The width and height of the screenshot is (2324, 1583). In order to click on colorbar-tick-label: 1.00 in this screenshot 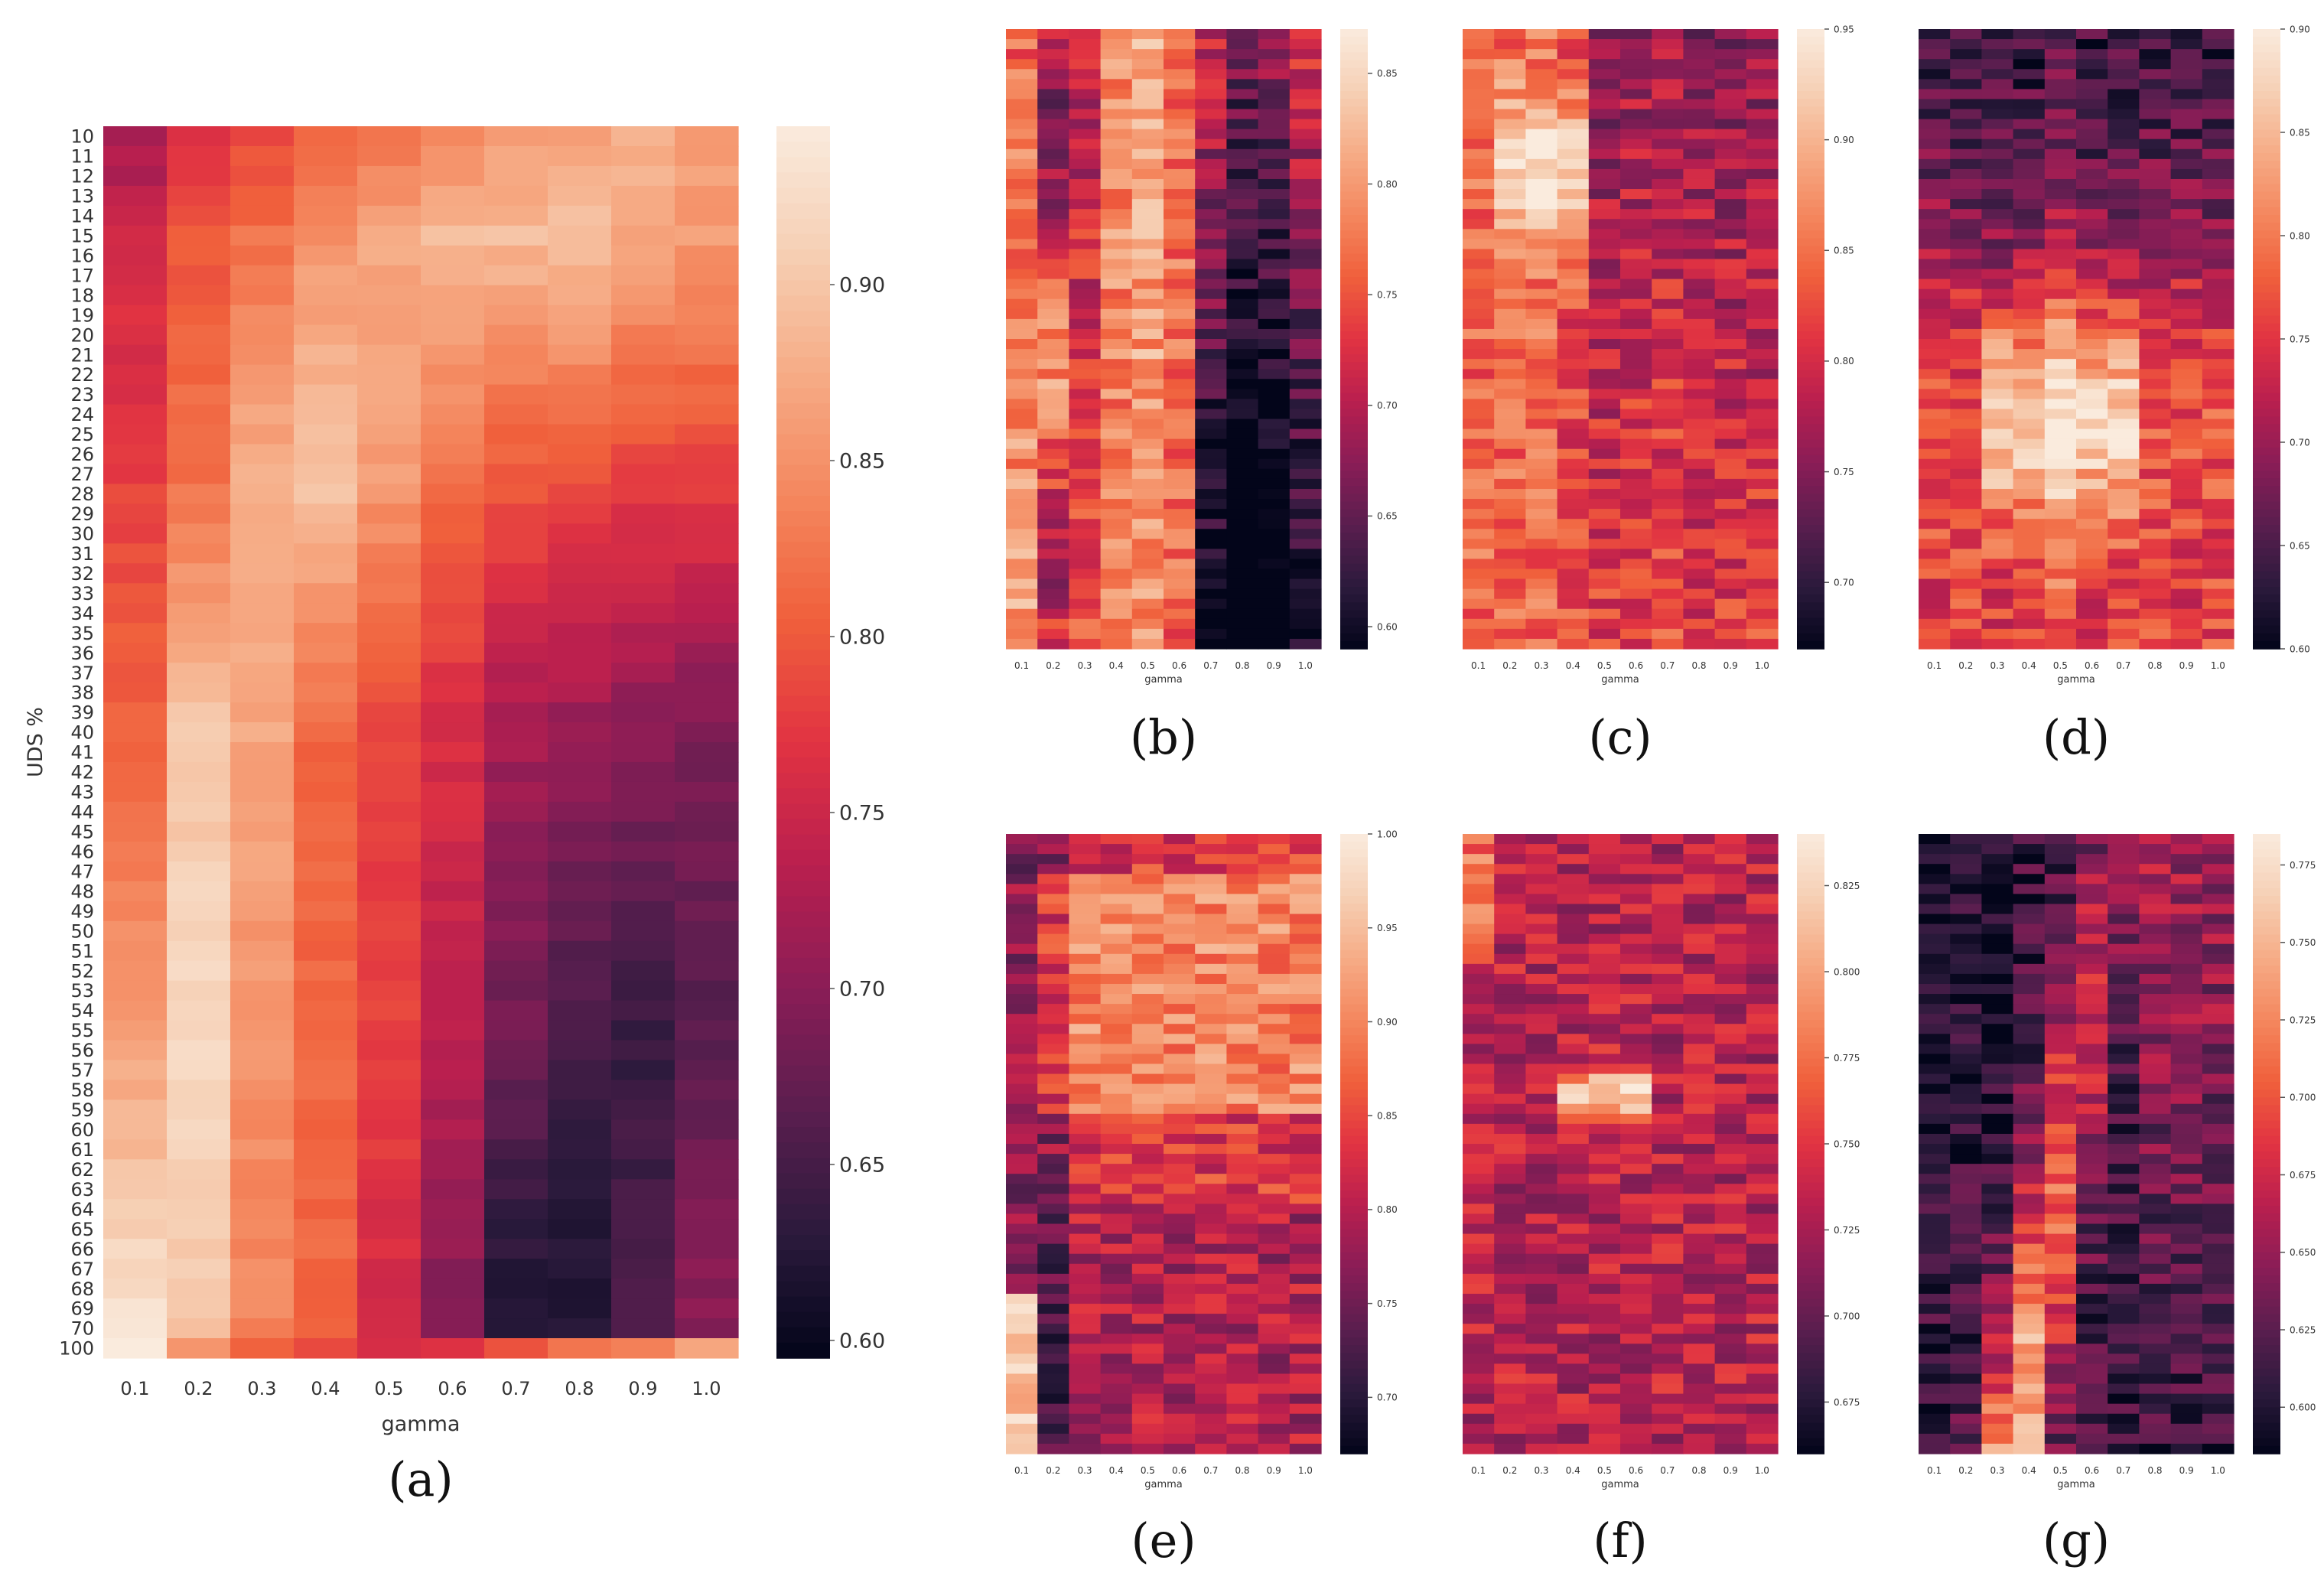, I will do `click(1387, 834)`.